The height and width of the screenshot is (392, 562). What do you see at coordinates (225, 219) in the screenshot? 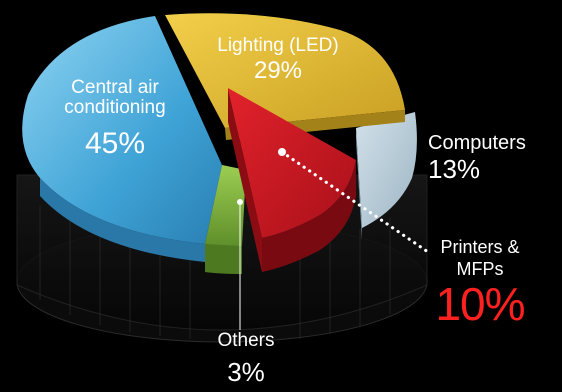
I see `slice-others` at bounding box center [225, 219].